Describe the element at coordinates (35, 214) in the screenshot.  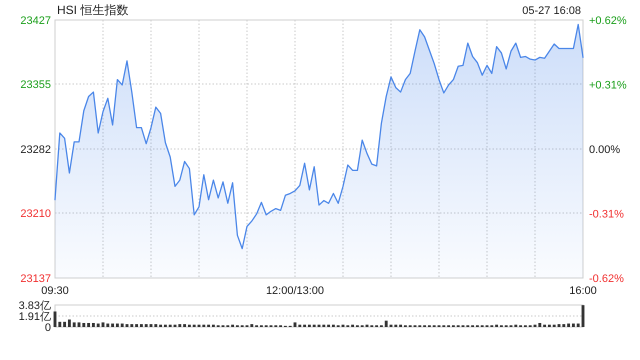
I see `y-tick-label: 23210` at that location.